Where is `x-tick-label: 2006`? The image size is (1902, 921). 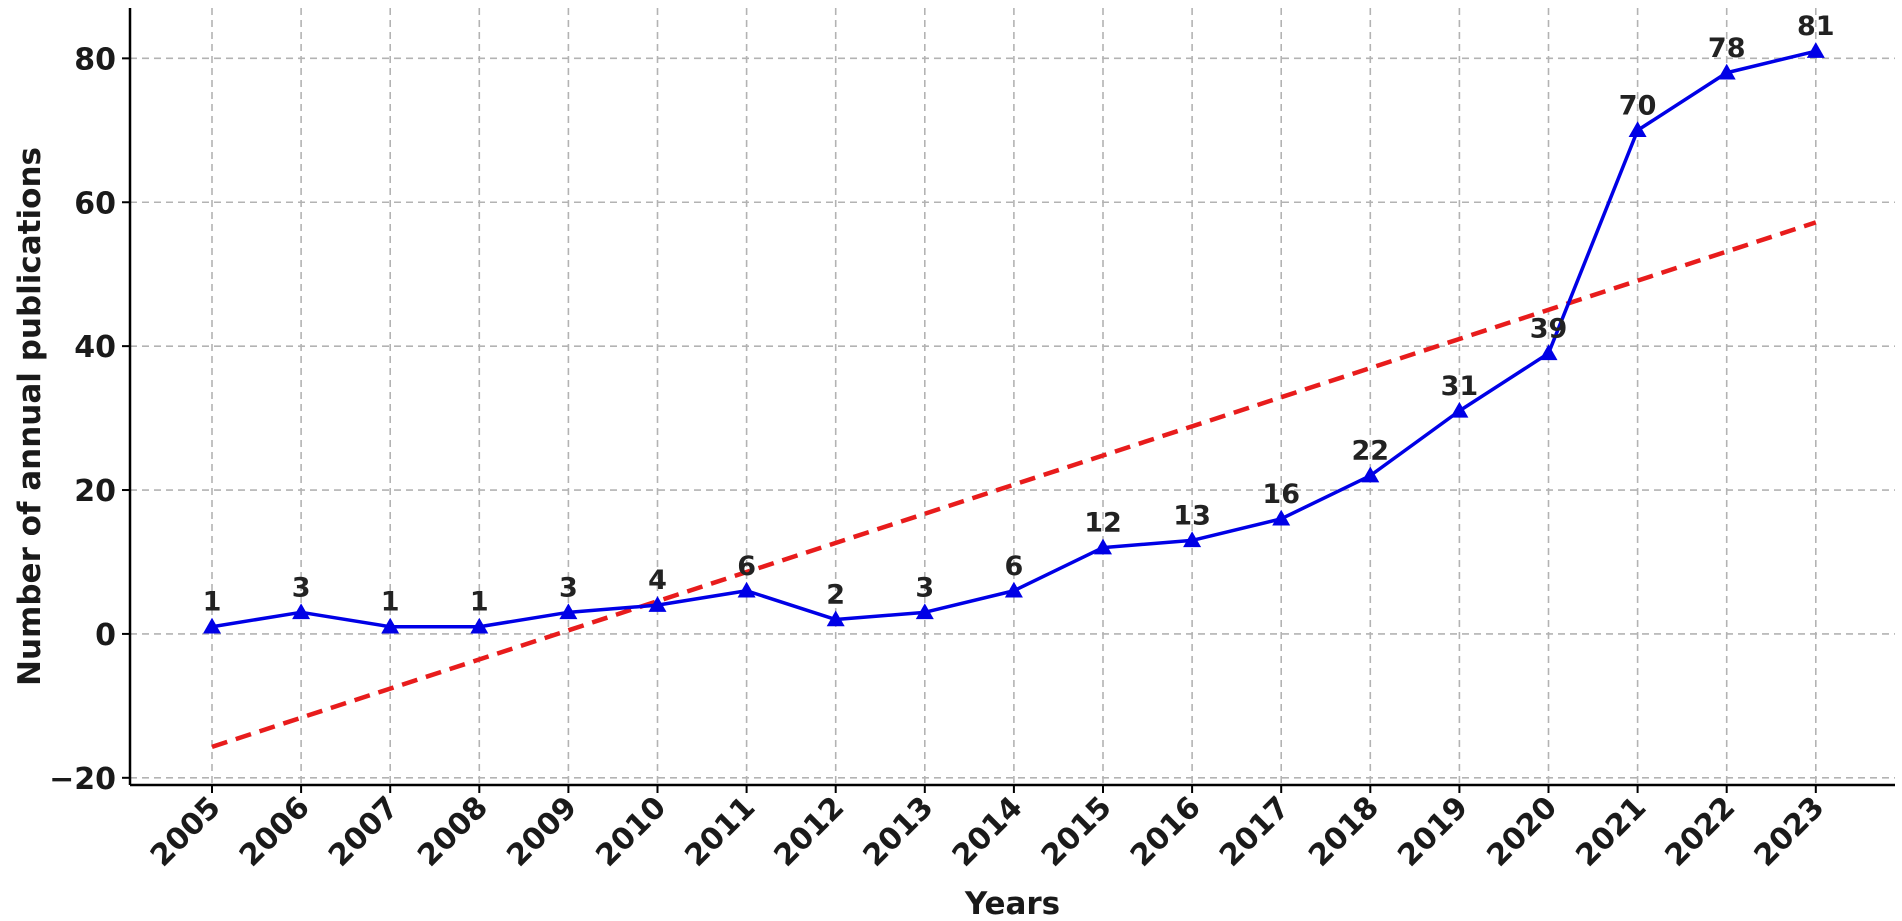
x-tick-label: 2006 is located at coordinates (275, 832).